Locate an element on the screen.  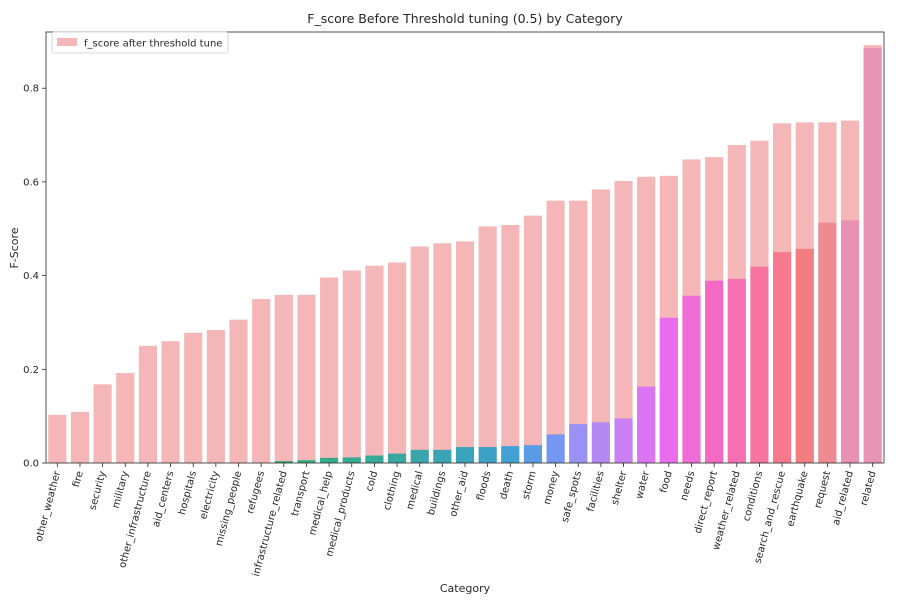
bar-after-other_weather is located at coordinates (57, 438).